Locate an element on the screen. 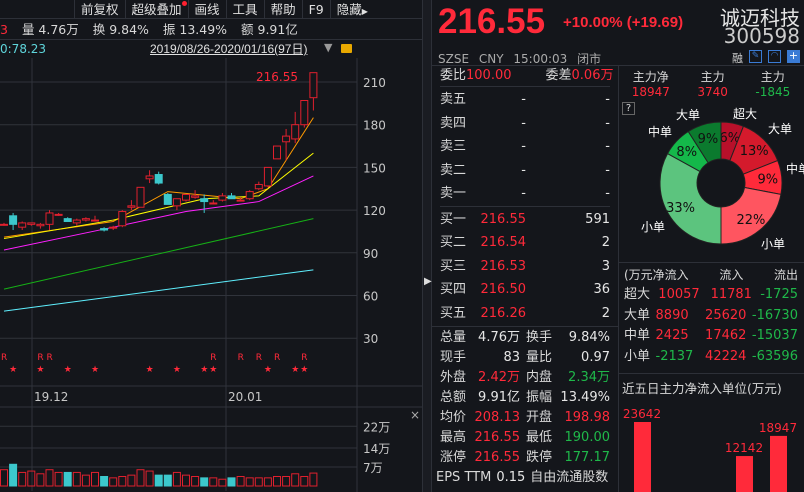 This screenshot has width=804, height=492. add-icon: + is located at coordinates (793, 56).